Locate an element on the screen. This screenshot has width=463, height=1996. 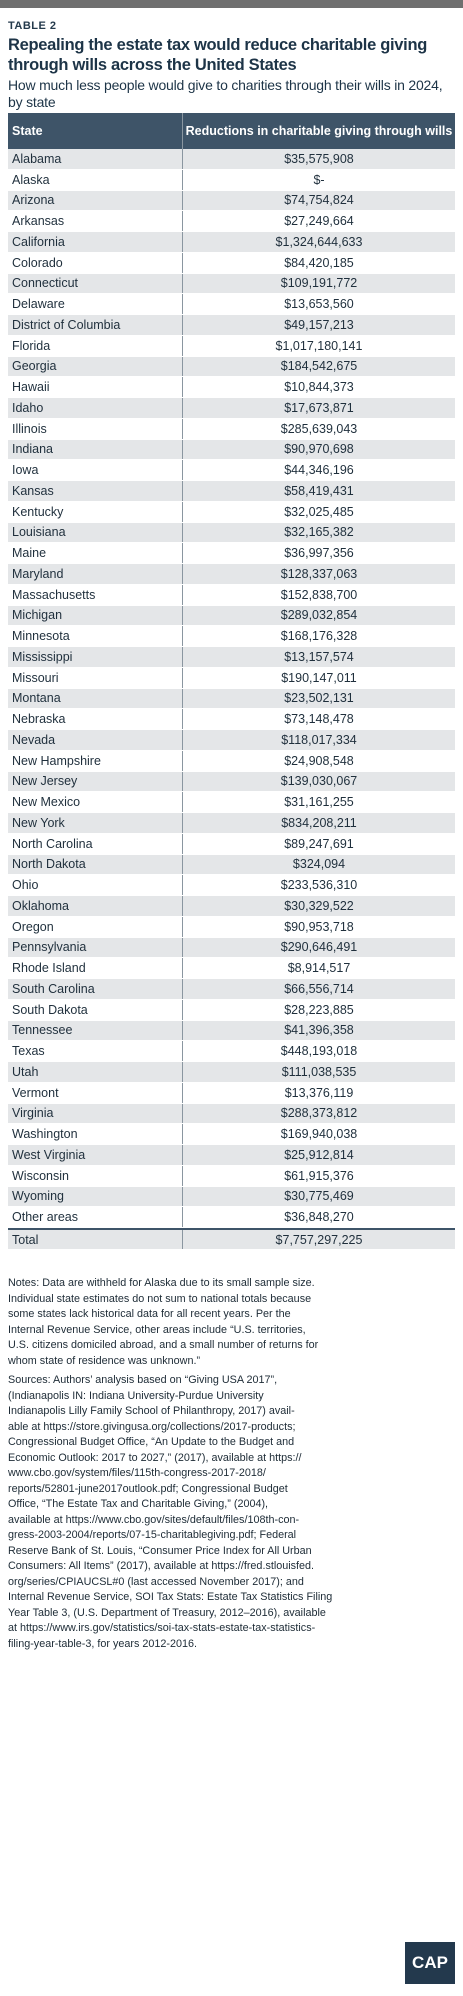
value-cell: $28,223,885 is located at coordinates (319, 1009).